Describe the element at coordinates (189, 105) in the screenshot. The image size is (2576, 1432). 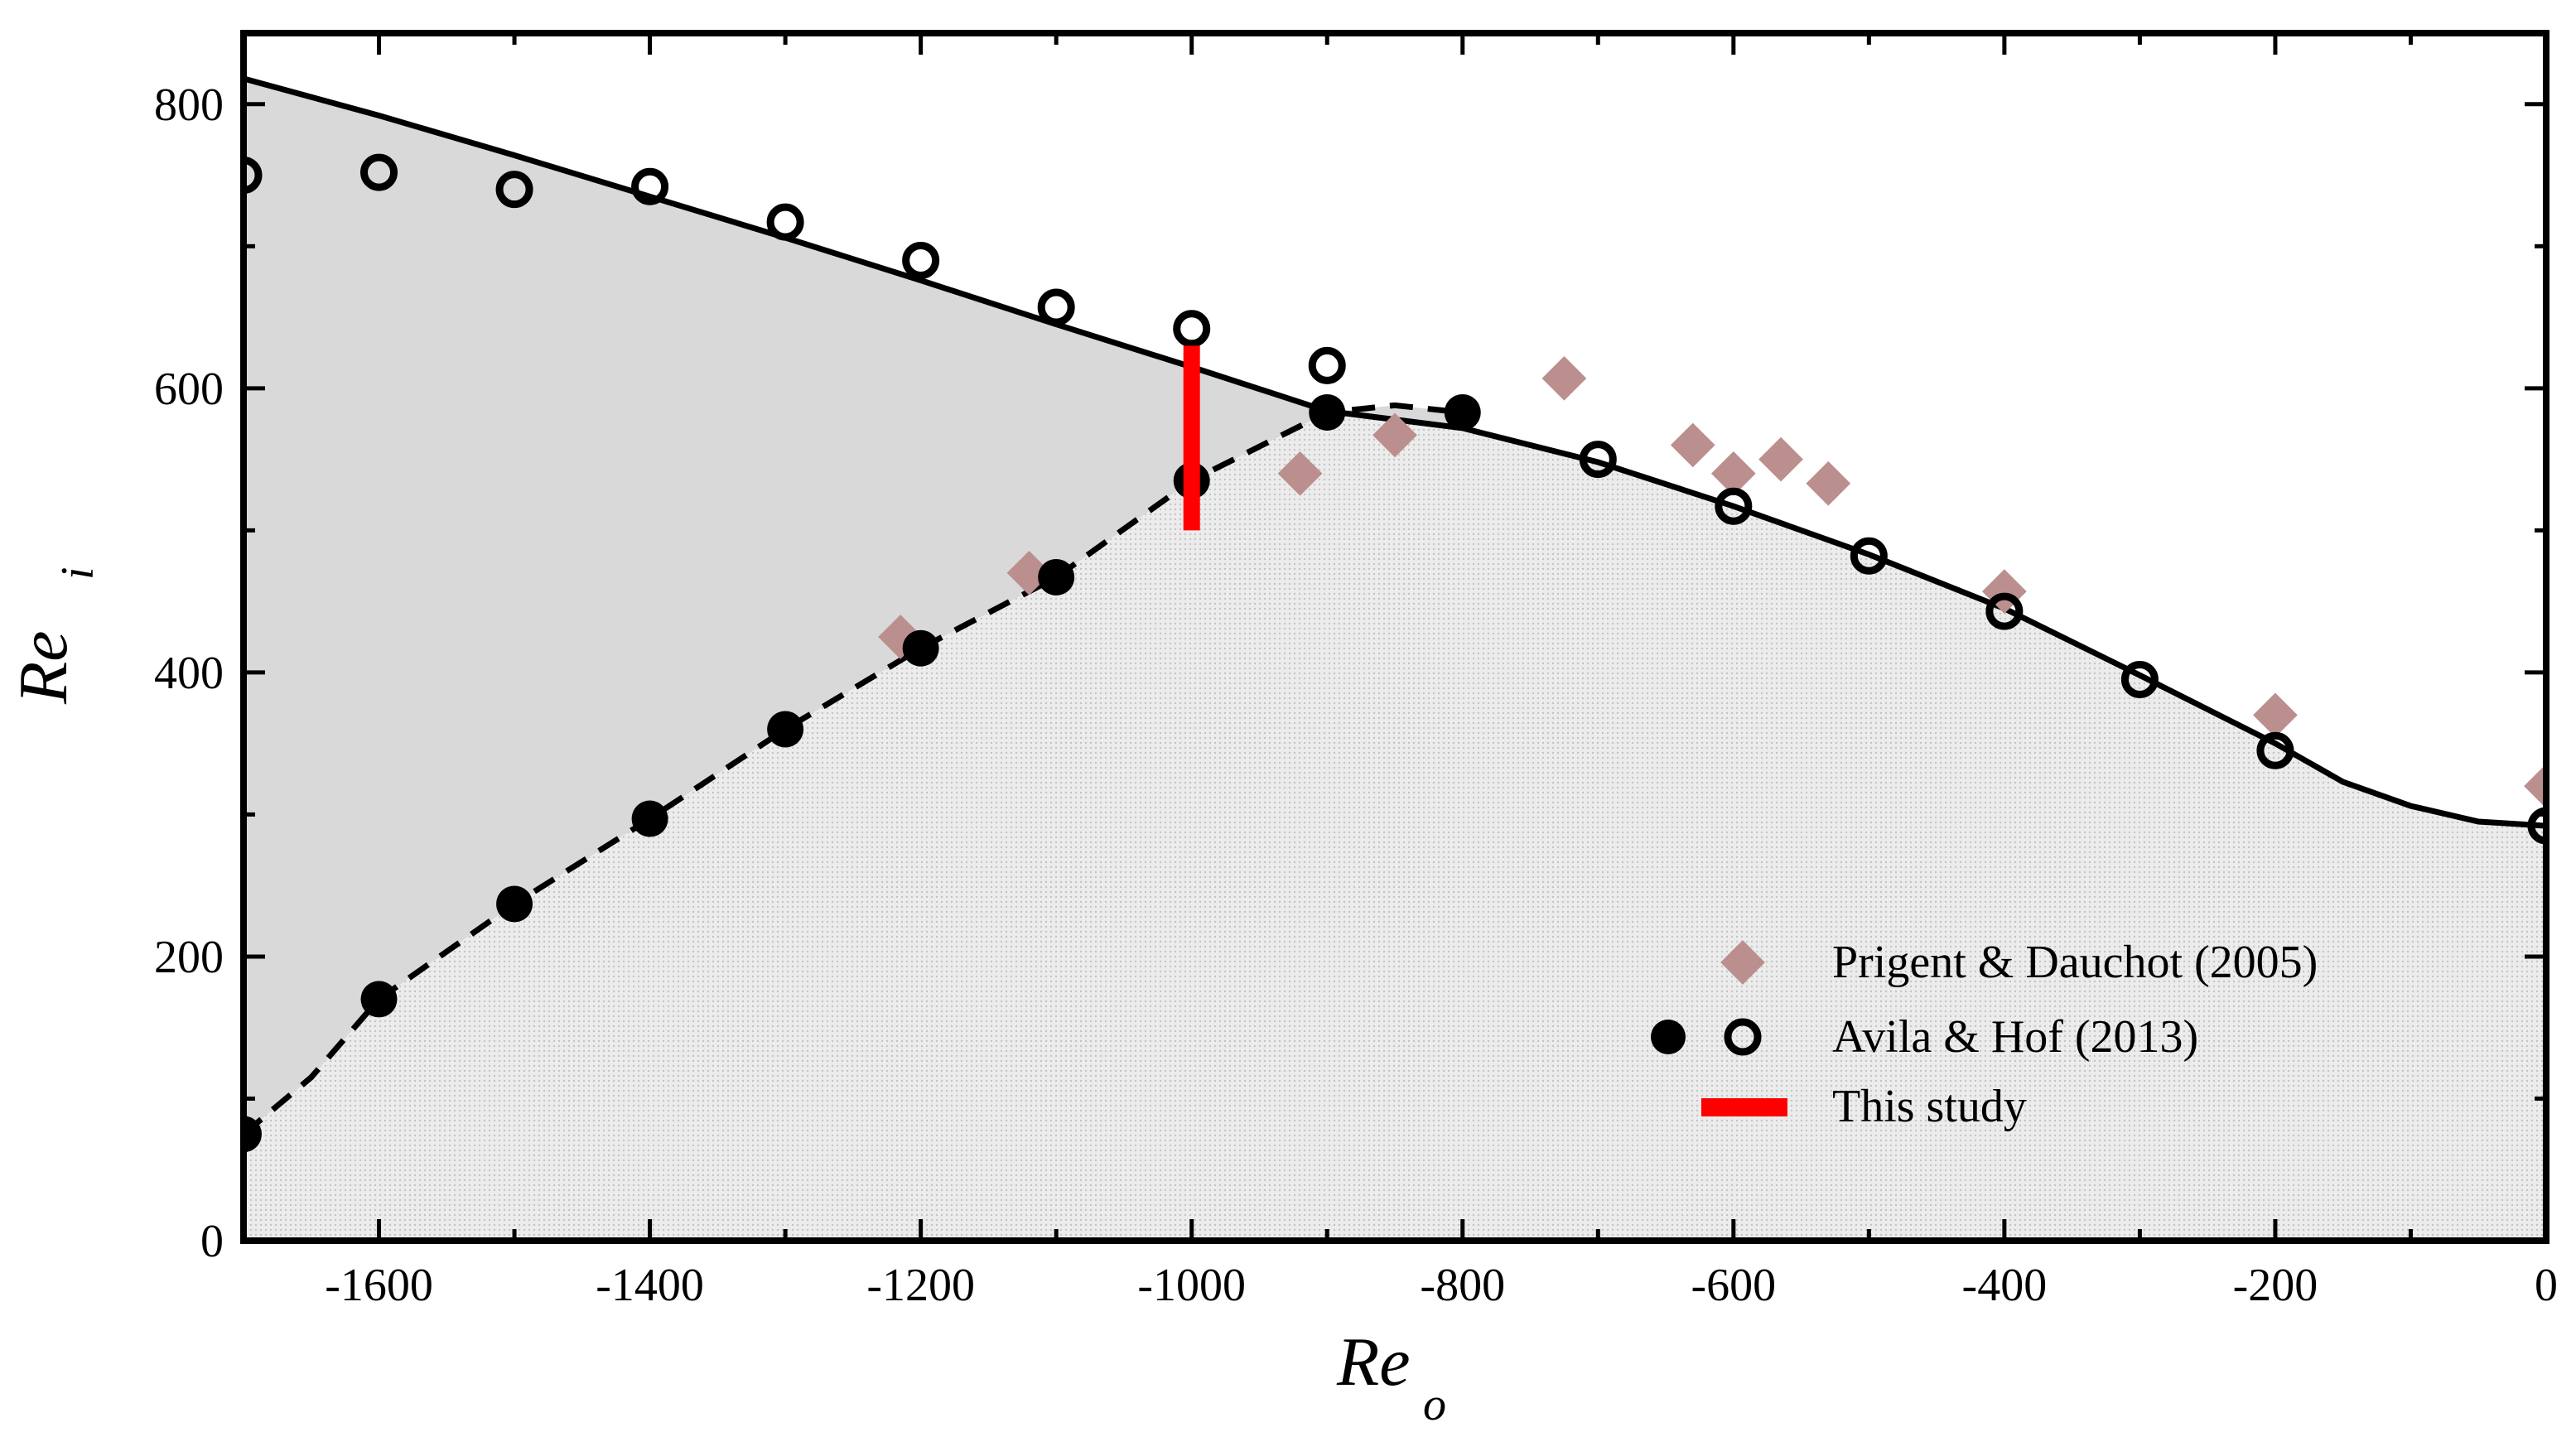
I see `y-tick-label: 800` at that location.